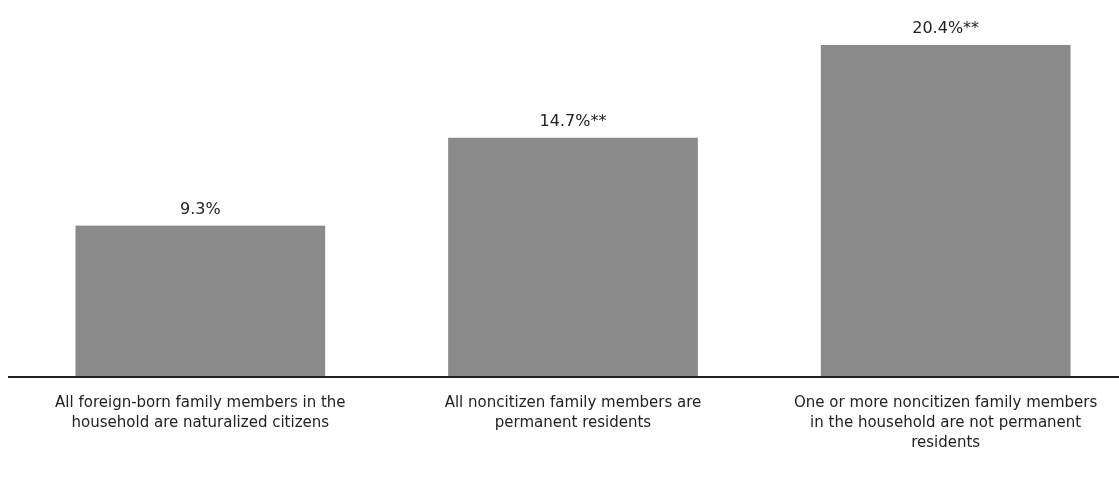  What do you see at coordinates (573, 412) in the screenshot?
I see `x-tick-label: All noncitizen family members are permanent residents` at bounding box center [573, 412].